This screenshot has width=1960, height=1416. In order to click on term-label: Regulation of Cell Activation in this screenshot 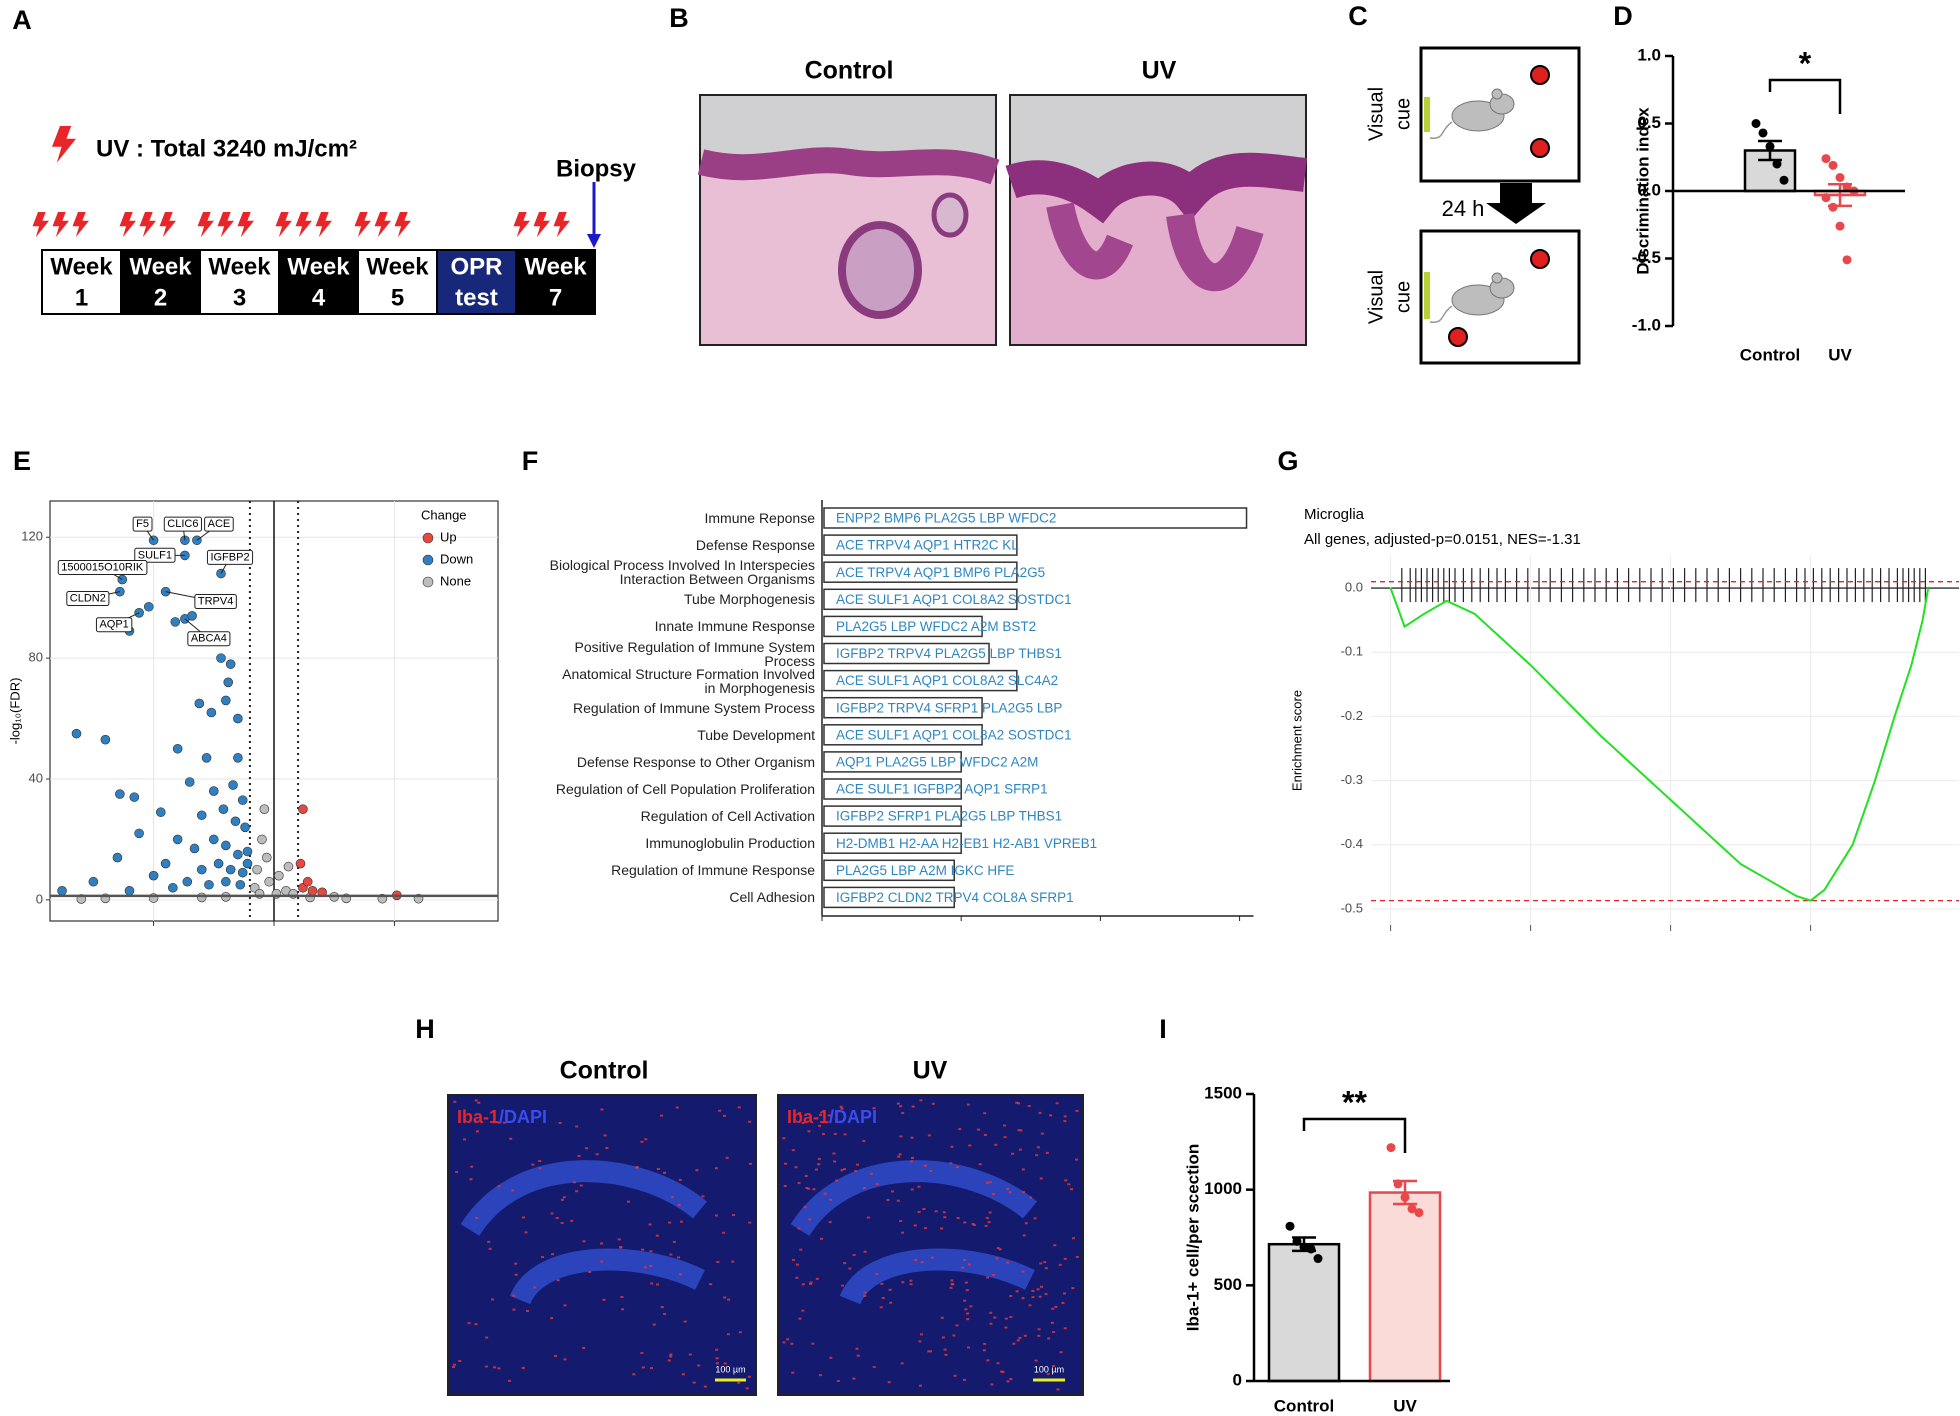, I will do `click(727, 816)`.